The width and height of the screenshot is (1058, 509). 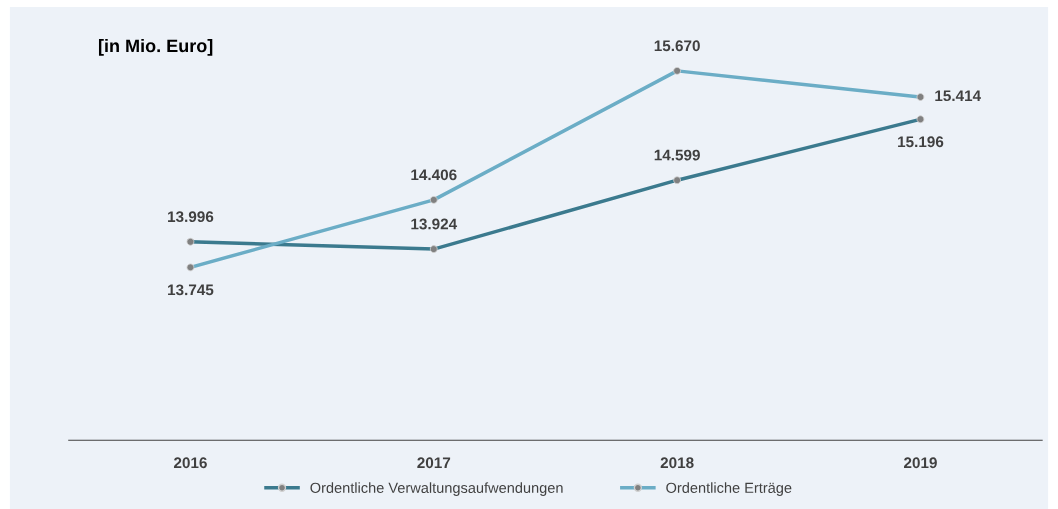 What do you see at coordinates (191, 290) in the screenshot?
I see `data-label: 13.745` at bounding box center [191, 290].